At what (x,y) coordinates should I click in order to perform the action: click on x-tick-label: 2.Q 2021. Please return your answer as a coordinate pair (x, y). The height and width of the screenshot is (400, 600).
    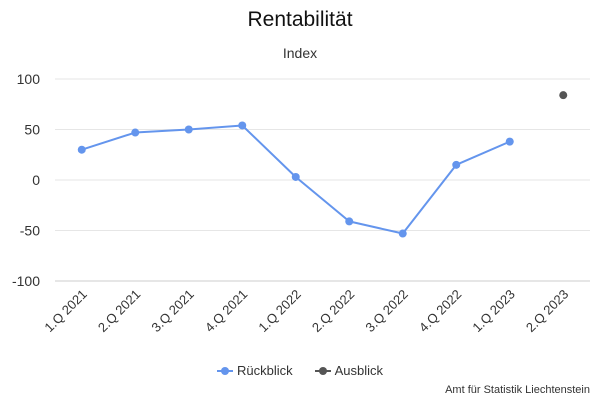
    Looking at the image, I should click on (119, 311).